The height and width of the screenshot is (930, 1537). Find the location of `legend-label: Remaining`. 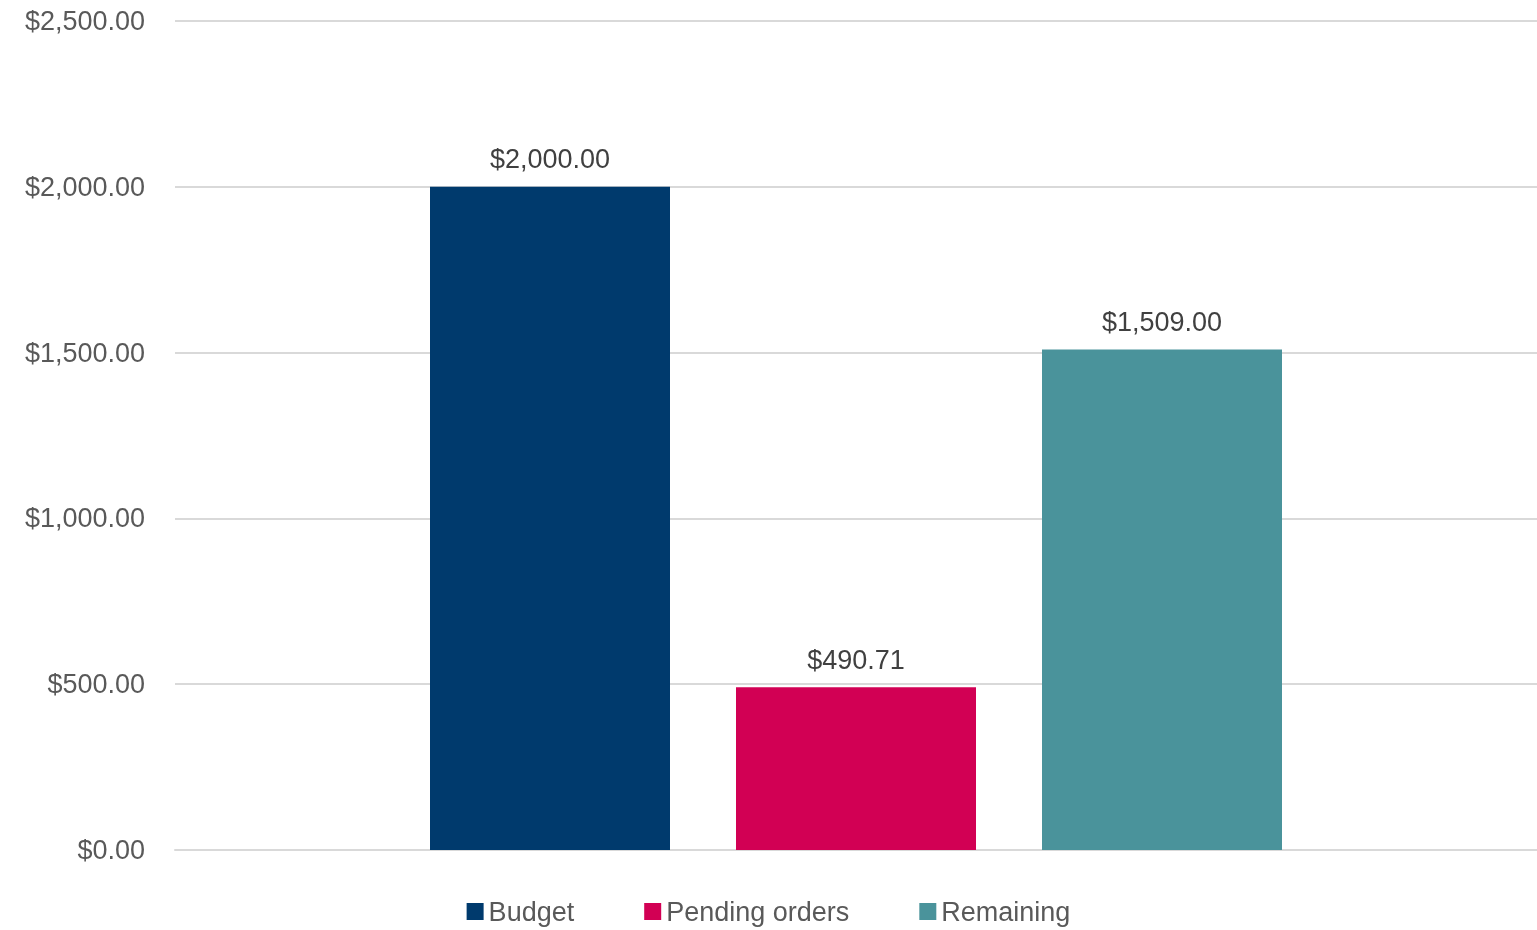

legend-label: Remaining is located at coordinates (1006, 911).